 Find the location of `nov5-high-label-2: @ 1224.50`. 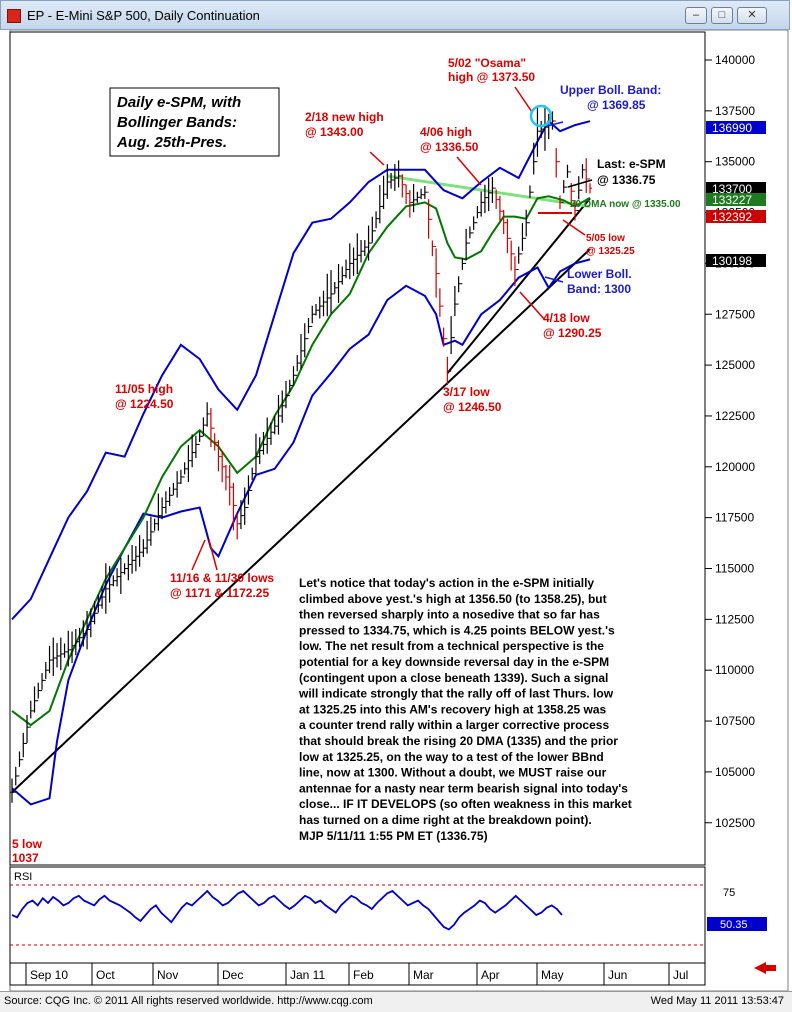

nov5-high-label-2: @ 1224.50 is located at coordinates (144, 404).